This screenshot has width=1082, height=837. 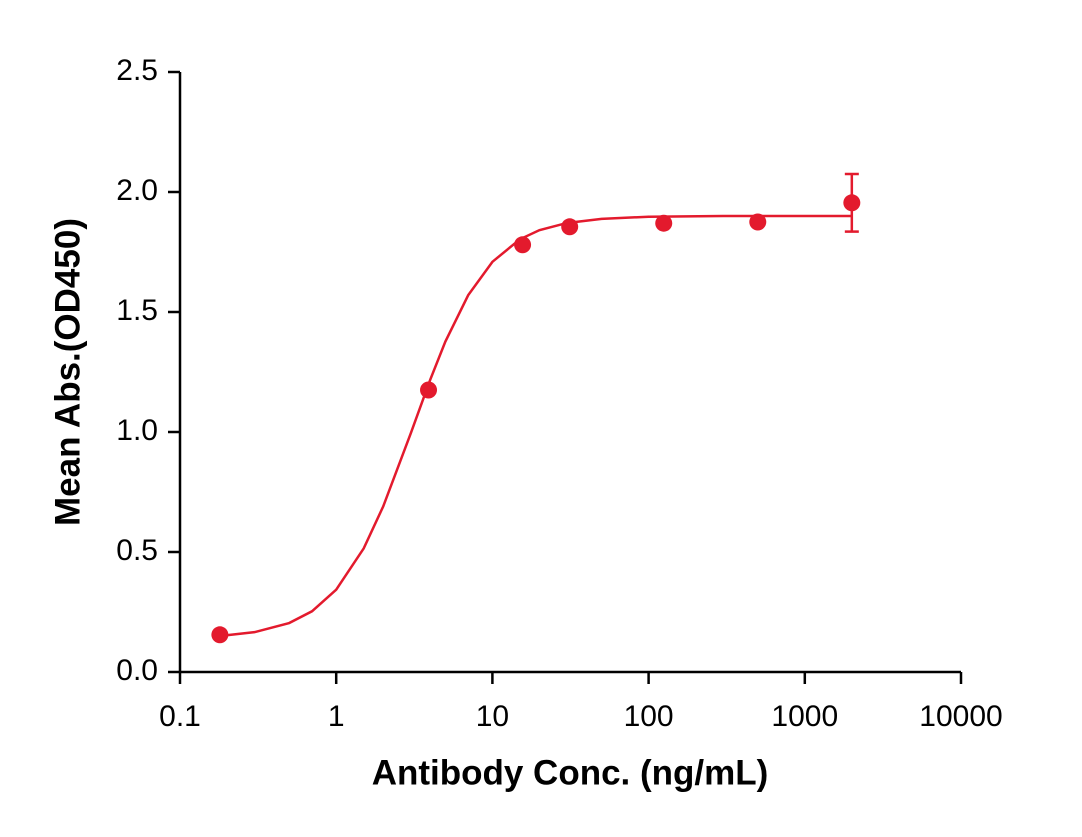 What do you see at coordinates (137, 430) in the screenshot?
I see `y-tick-label: 1.0` at bounding box center [137, 430].